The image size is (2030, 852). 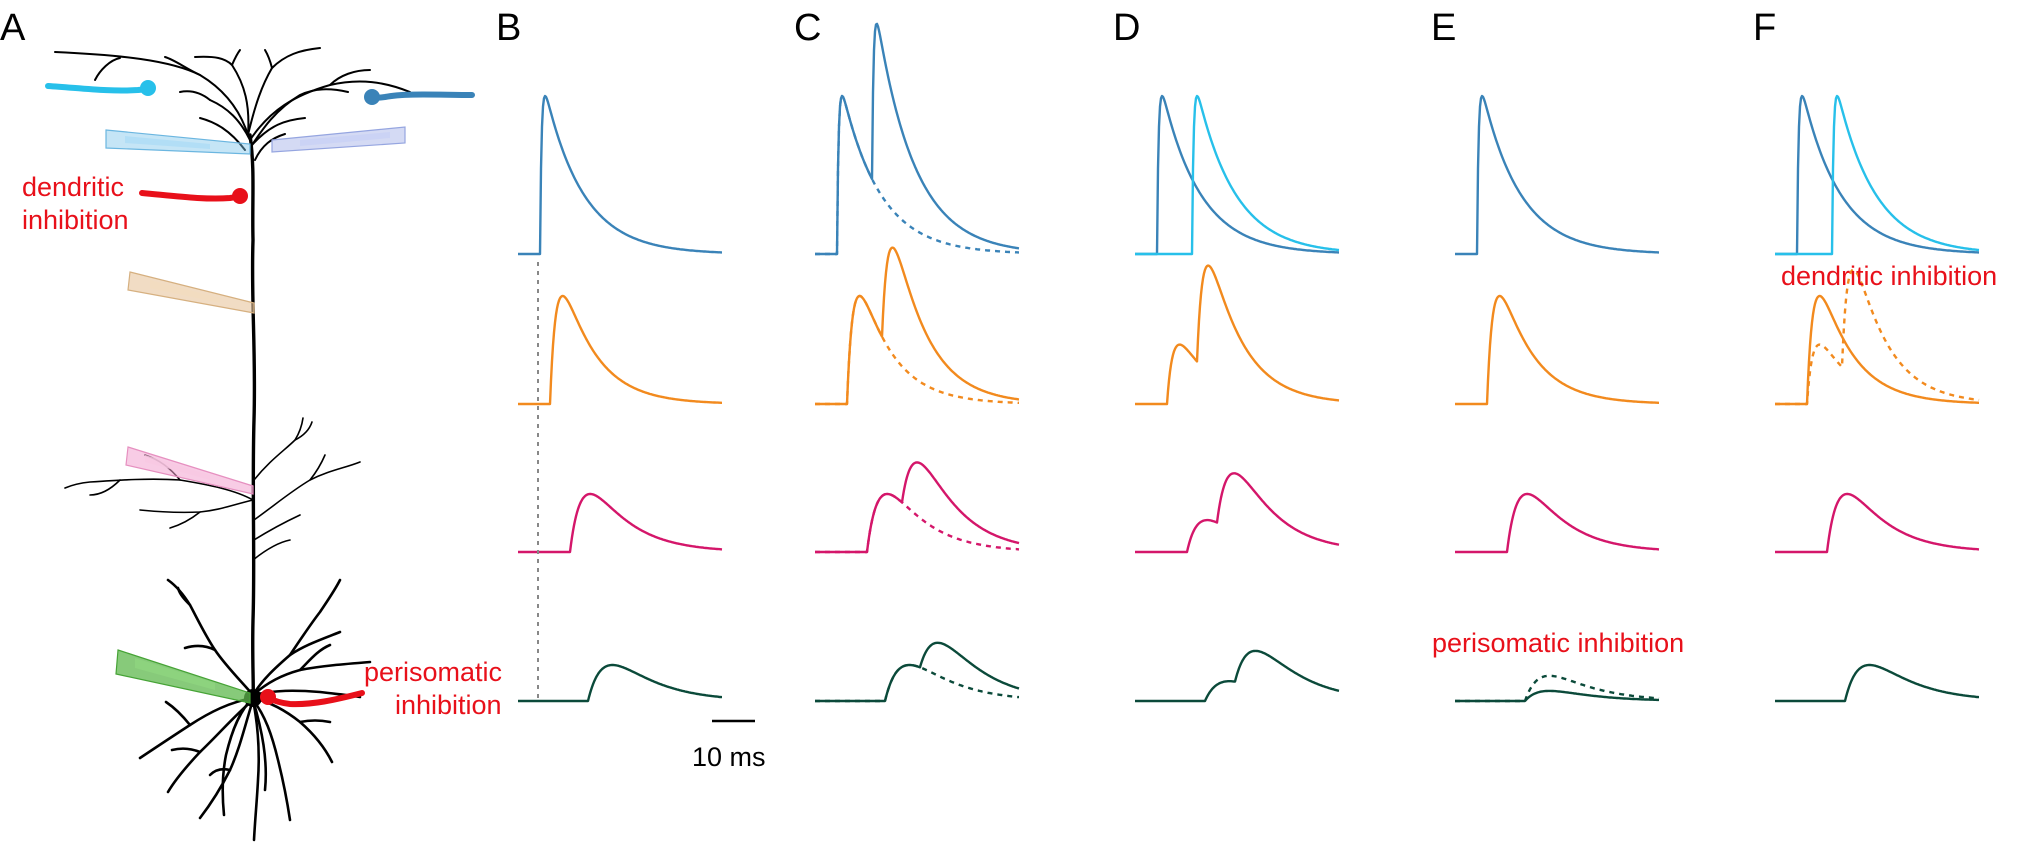 What do you see at coordinates (620, 523) in the screenshot?
I see `trace-b-magenta` at bounding box center [620, 523].